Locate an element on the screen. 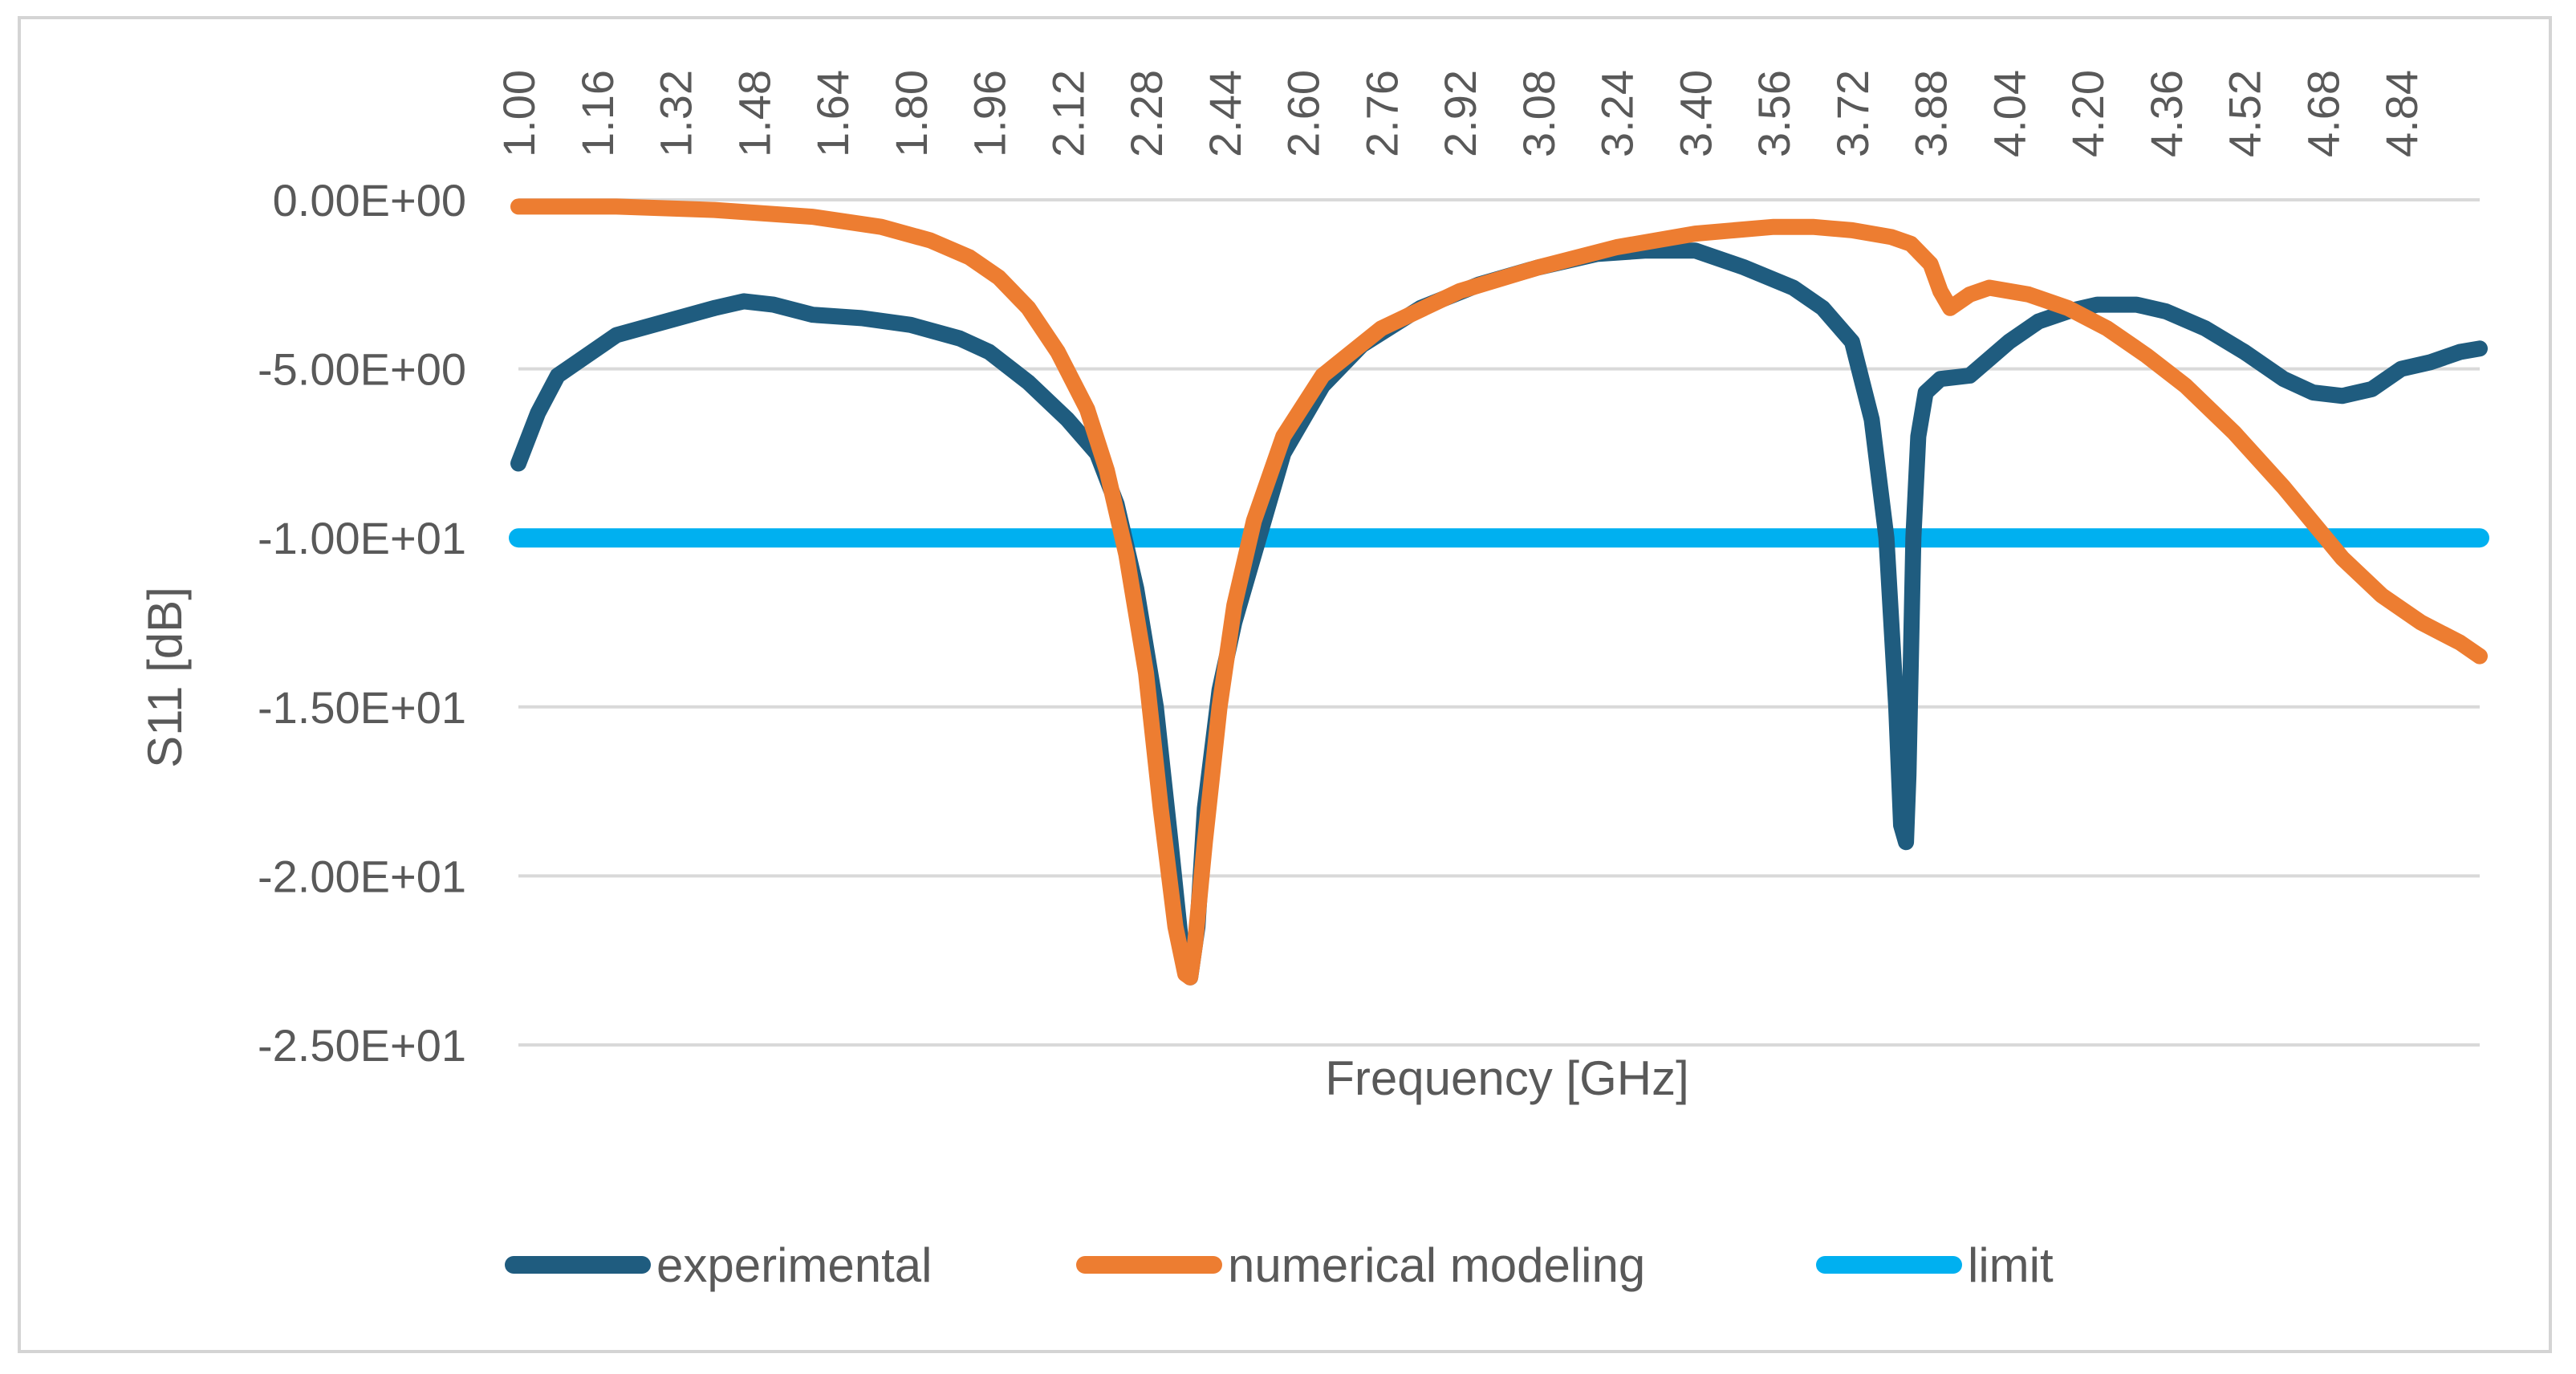  legend-item-limit: limit is located at coordinates (1935, 1265).